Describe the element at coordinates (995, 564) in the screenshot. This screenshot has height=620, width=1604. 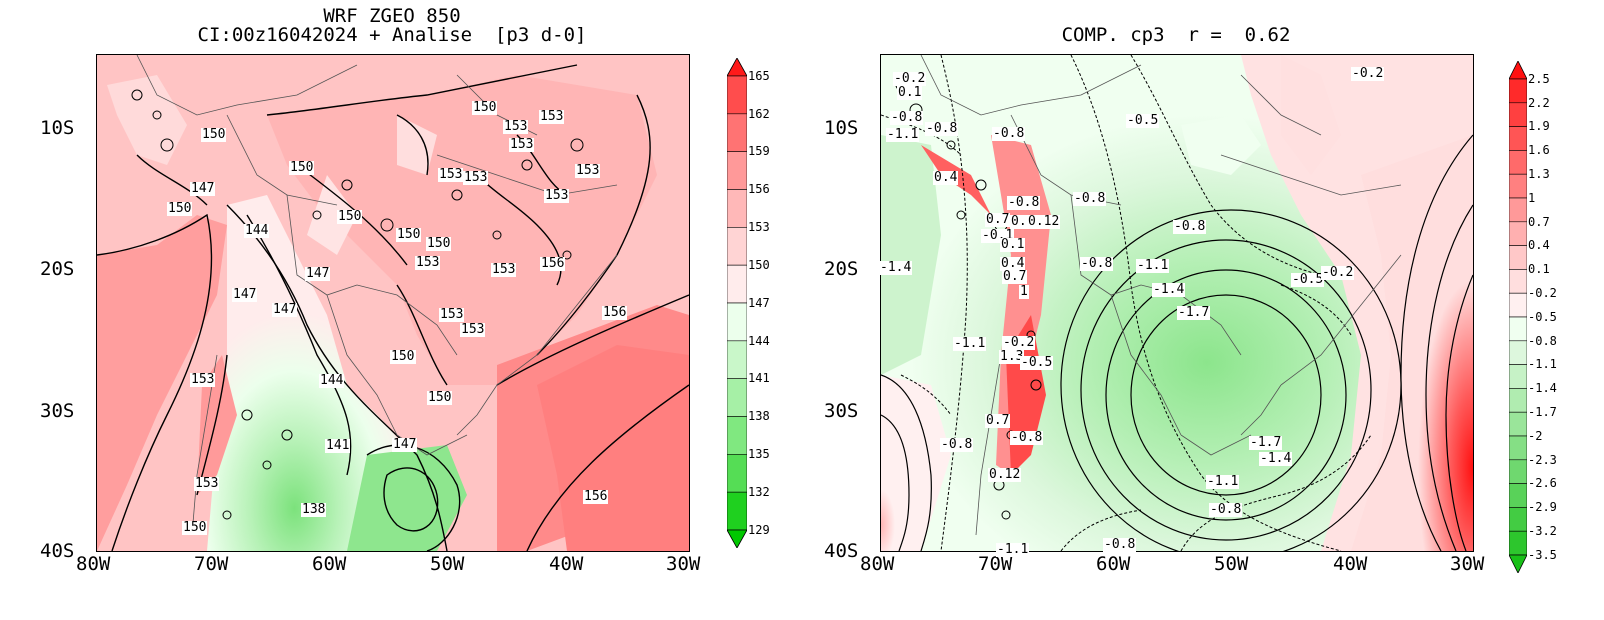
I see `right-x-tick-70w: 70W` at that location.